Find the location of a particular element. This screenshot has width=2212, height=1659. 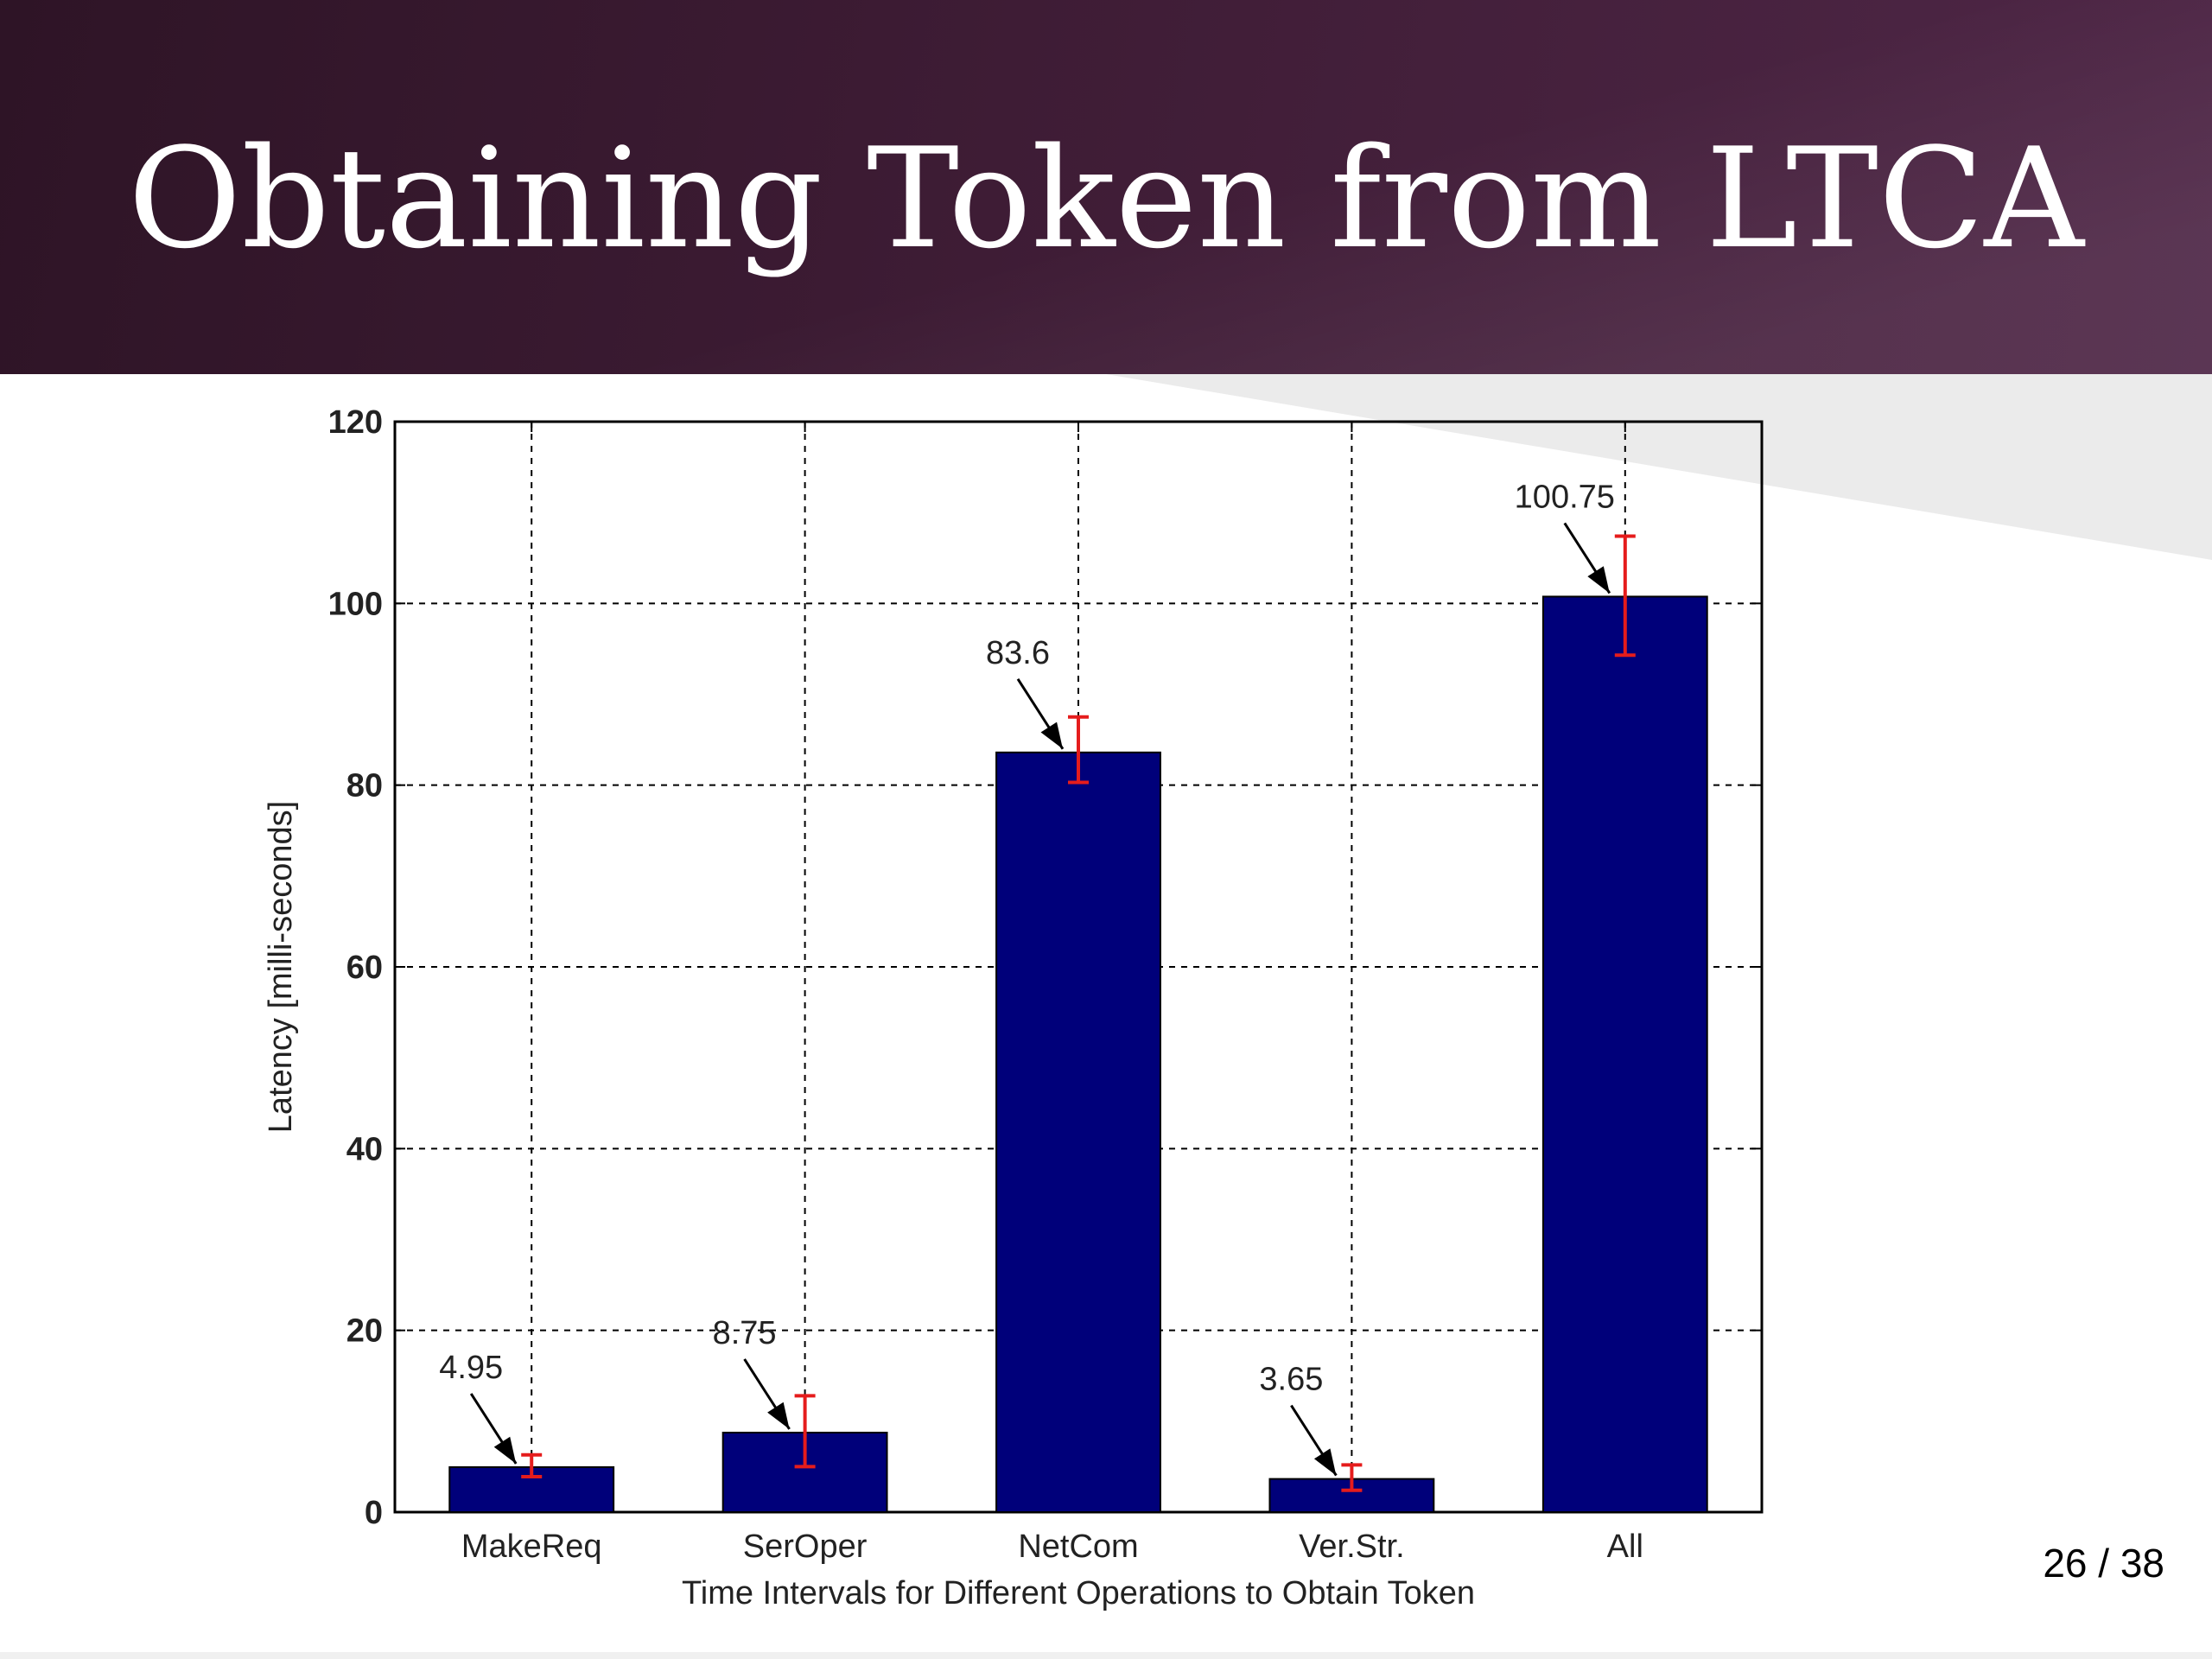

y-tick-label: 20 is located at coordinates (364, 1331).